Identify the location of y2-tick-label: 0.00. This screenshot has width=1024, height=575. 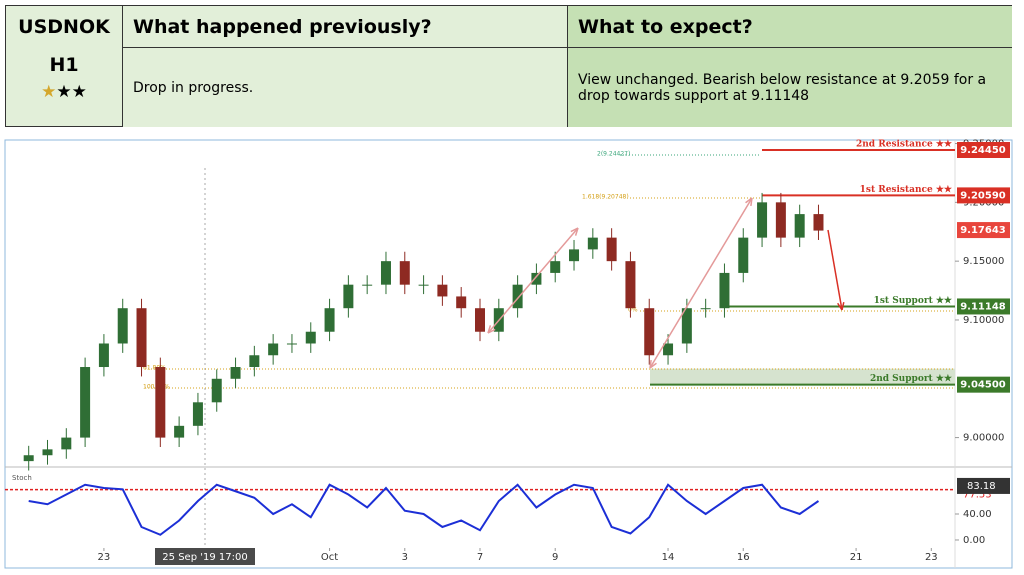
(974, 540).